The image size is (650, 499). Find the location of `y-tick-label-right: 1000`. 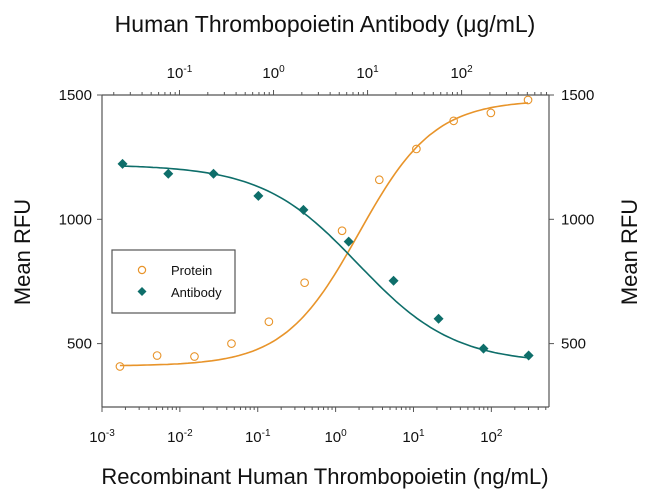

y-tick-label-right: 1000 is located at coordinates (577, 219).